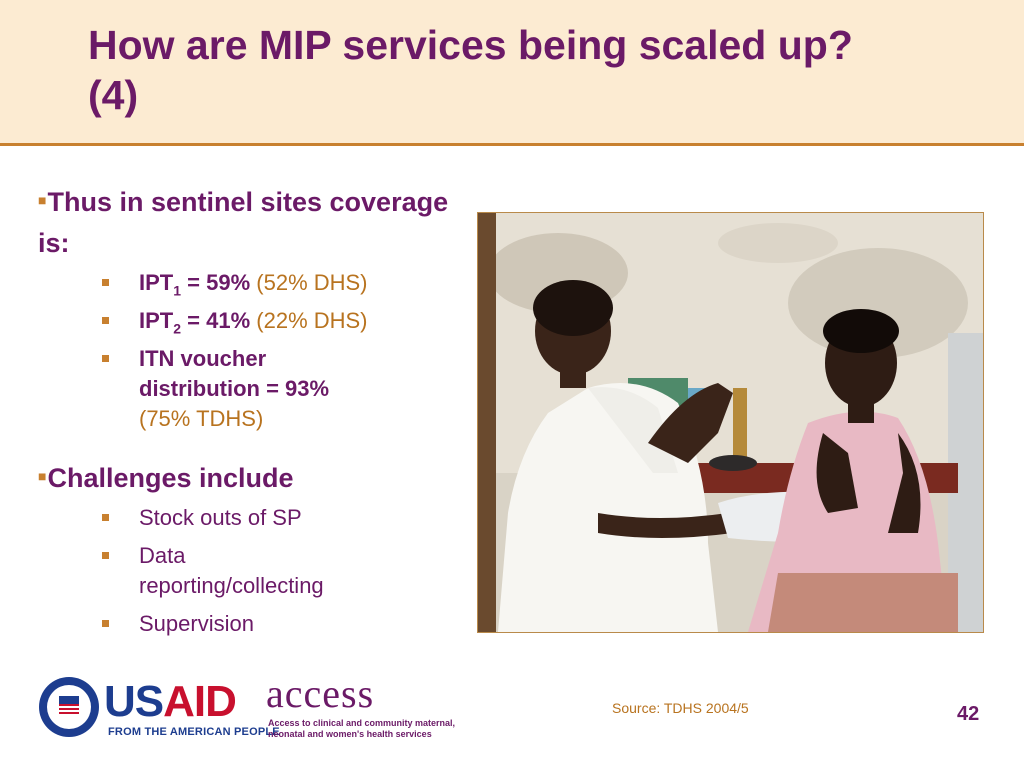 Image resolution: width=1024 pixels, height=768 pixels. I want to click on section-heading-text: Thus in sentinel sites coverage is:, so click(243, 222).